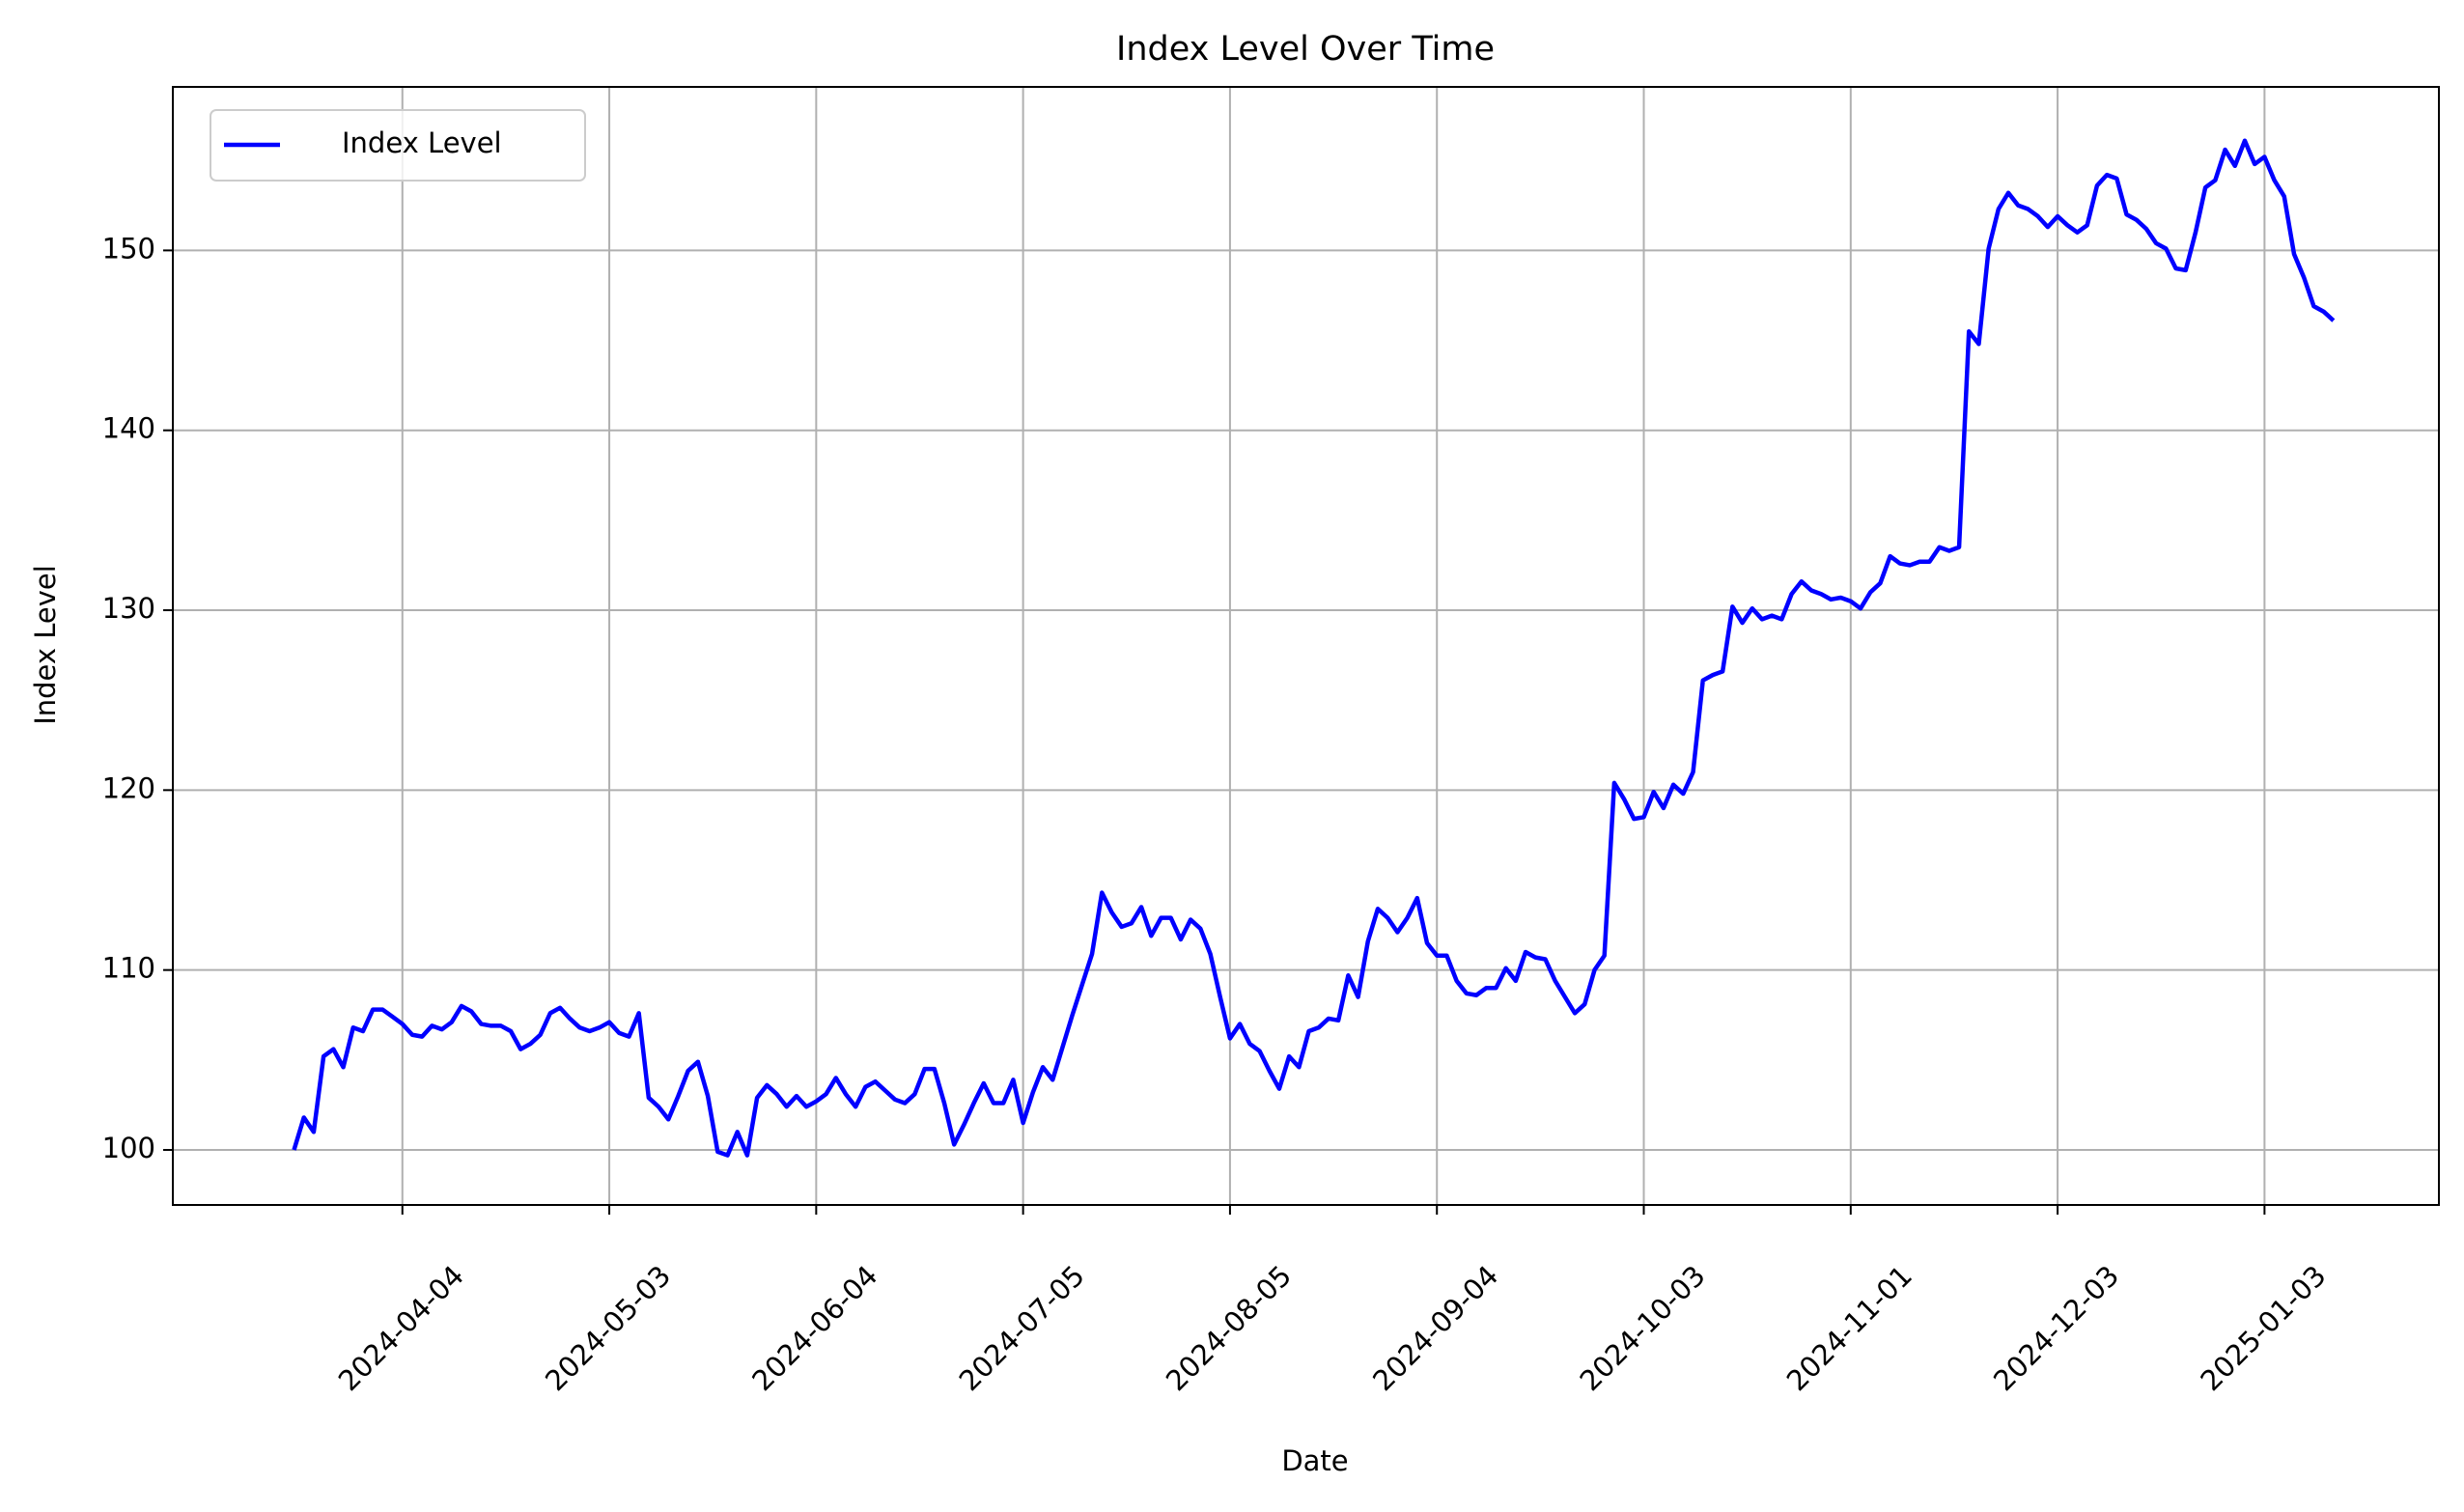 The image size is (2464, 1512). Describe the element at coordinates (608, 1328) in the screenshot. I see `x-tick-label: 2024-05-03` at that location.